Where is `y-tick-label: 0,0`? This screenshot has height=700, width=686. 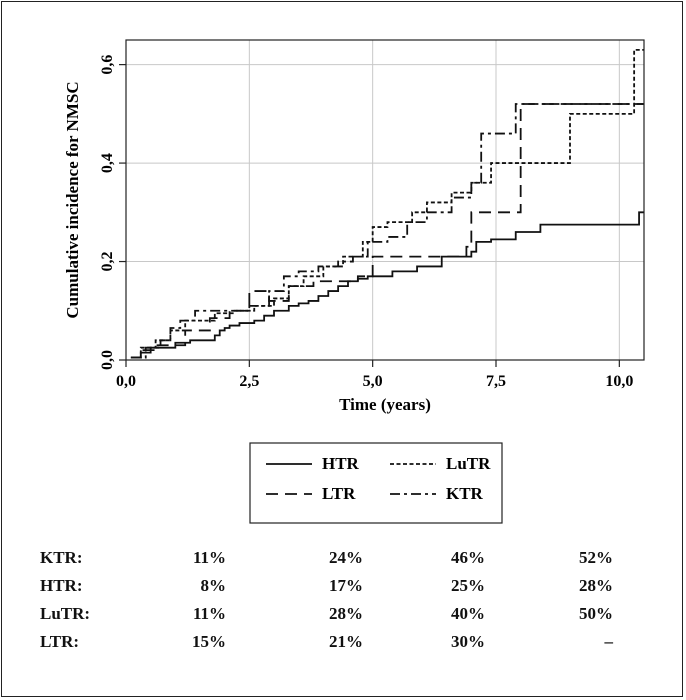
y-tick-label: 0,0 is located at coordinates (107, 360).